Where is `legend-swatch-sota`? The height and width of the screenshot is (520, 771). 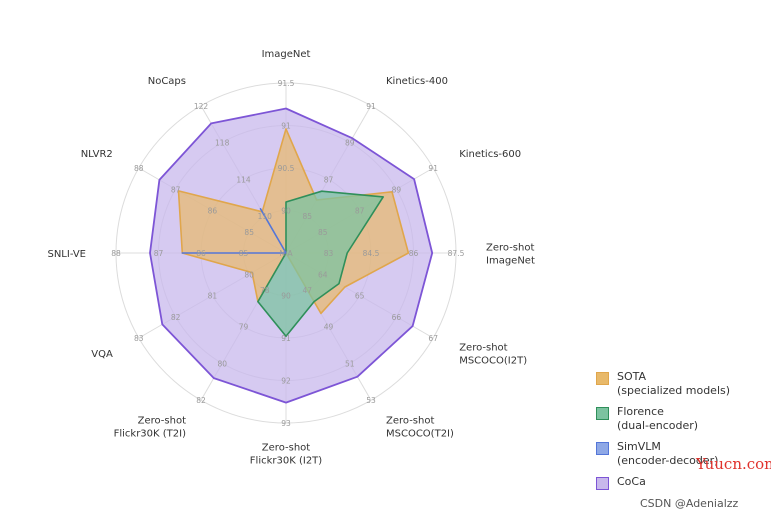 legend-swatch-sota is located at coordinates (602, 378).